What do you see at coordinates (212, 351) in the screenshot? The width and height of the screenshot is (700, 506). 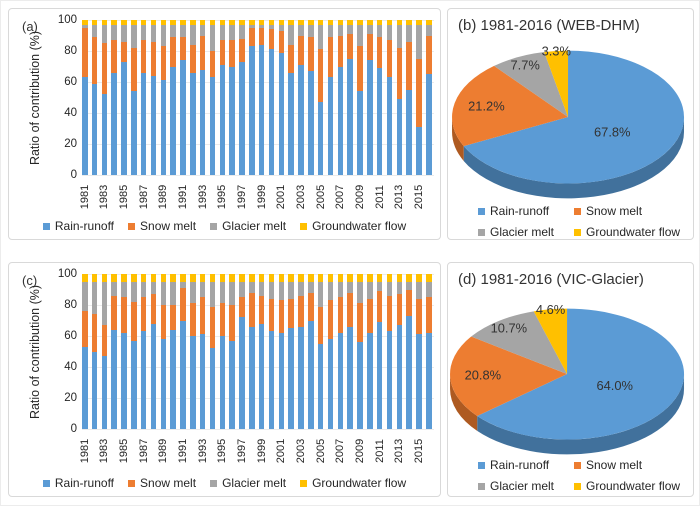 I see `bar-1994` at bounding box center [212, 351].